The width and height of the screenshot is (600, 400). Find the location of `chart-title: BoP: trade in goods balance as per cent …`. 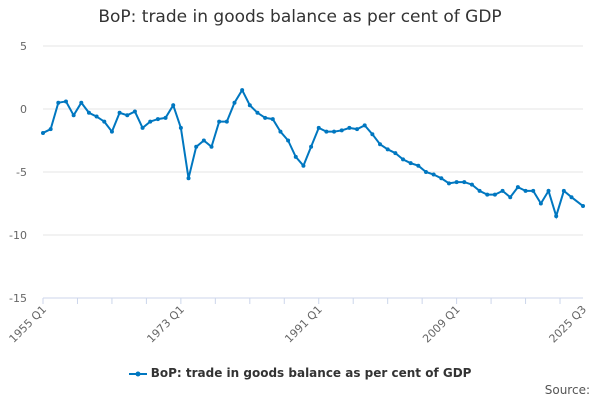

chart-title: BoP: trade in goods balance as per cent … is located at coordinates (300, 17).